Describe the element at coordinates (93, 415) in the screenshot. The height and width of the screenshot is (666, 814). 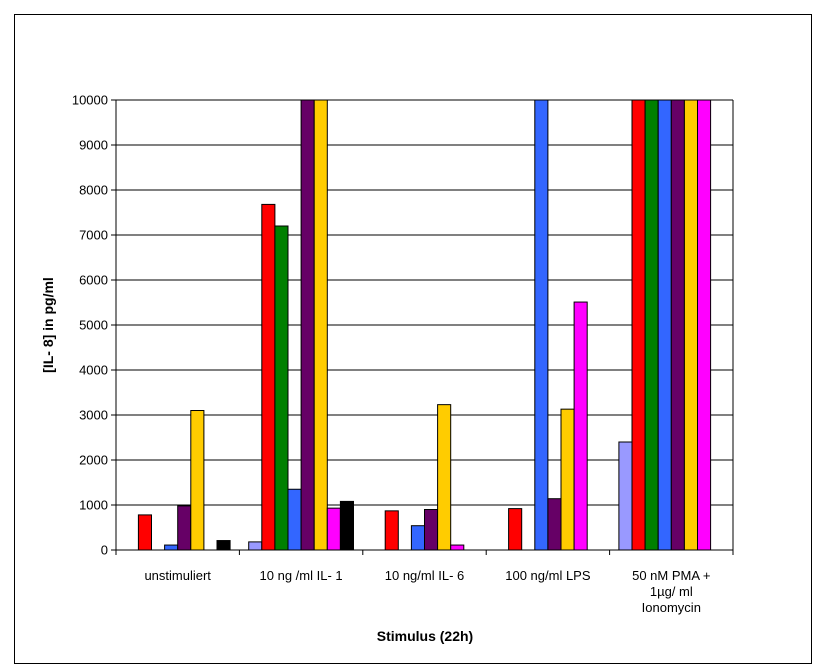
I see `y-tick-label: 3000` at that location.